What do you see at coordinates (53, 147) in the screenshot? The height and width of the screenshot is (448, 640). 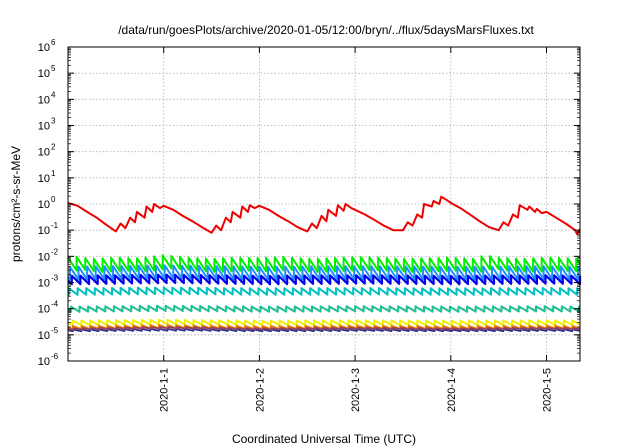 I see `y-tick-exponent: 2` at bounding box center [53, 147].